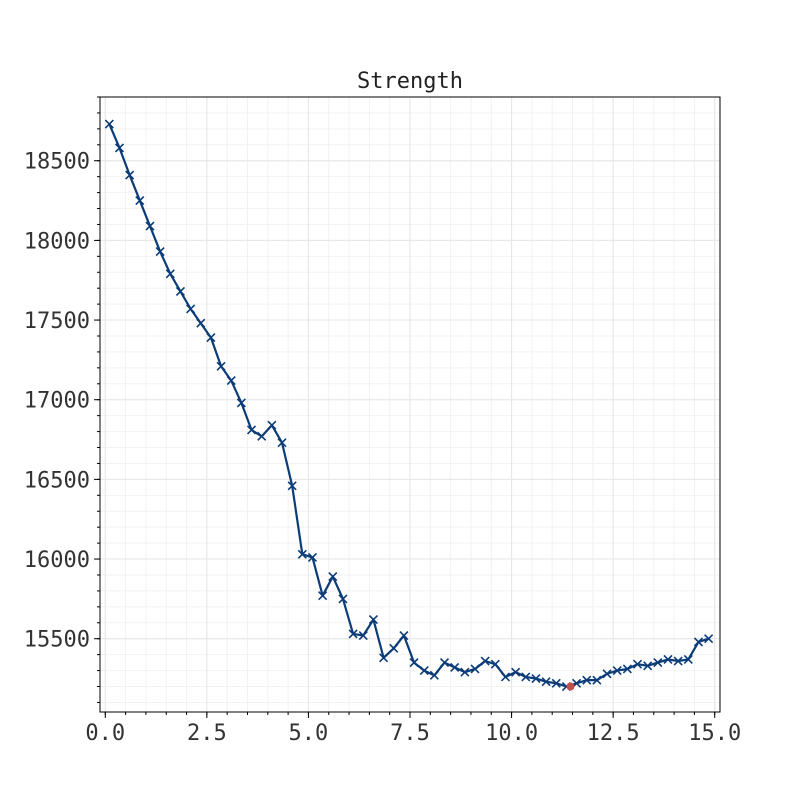 The height and width of the screenshot is (800, 800). Describe the element at coordinates (511, 733) in the screenshot. I see `x-tick-label: 10.0` at that location.